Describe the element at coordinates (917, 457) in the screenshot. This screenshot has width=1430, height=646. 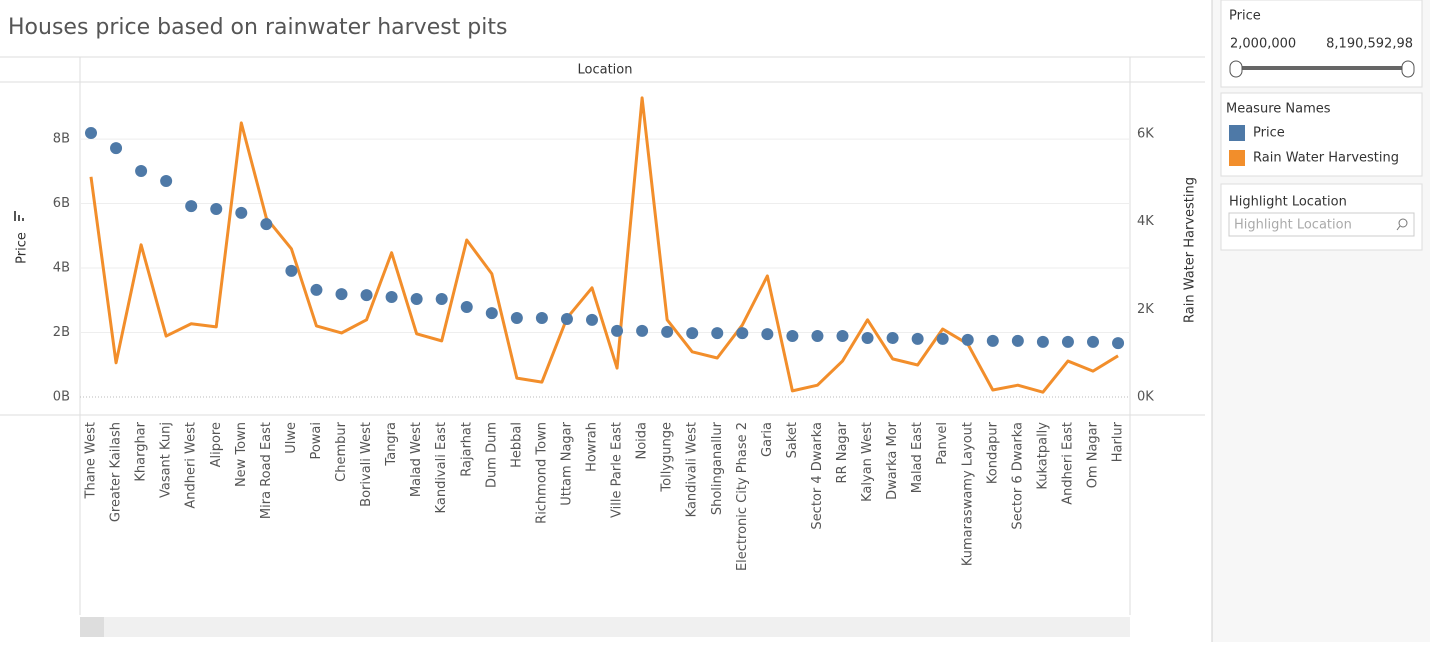
I see `x-tick-label: Malad East` at that location.